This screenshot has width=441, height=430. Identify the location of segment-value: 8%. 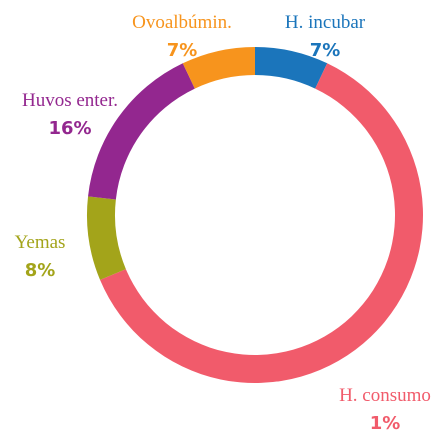
(40, 270).